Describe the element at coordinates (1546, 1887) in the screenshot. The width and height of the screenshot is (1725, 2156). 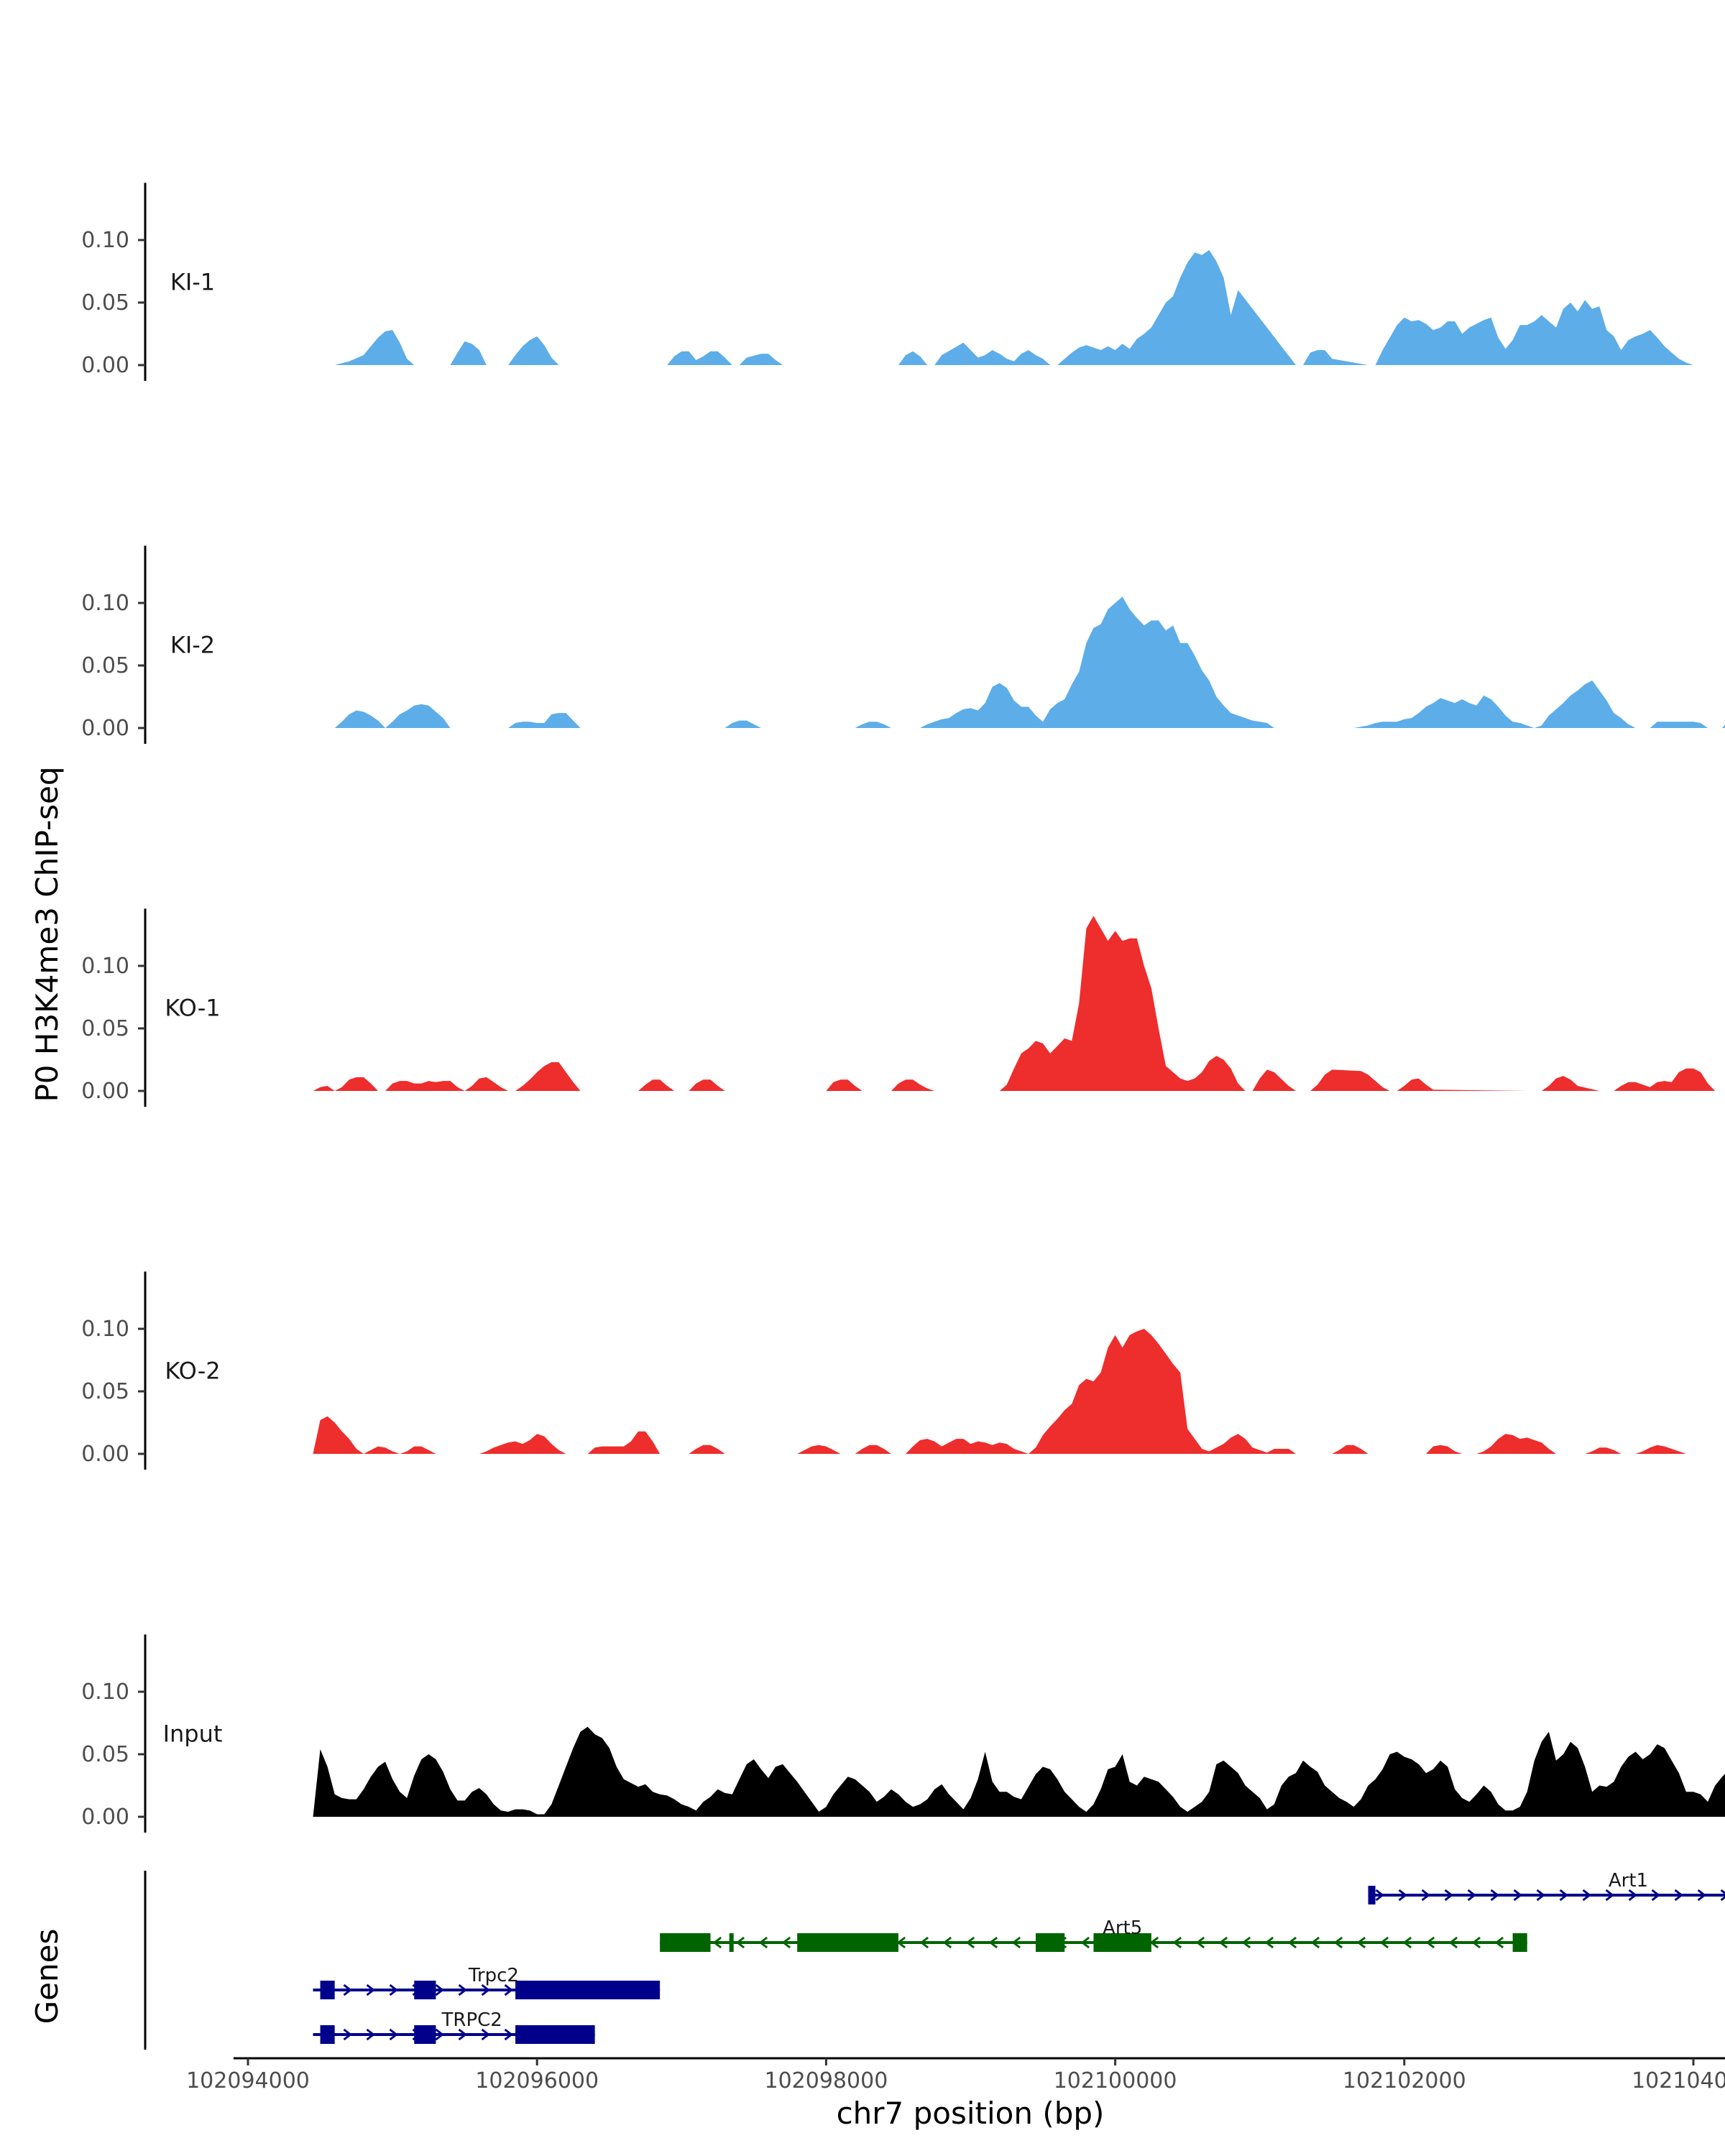
I see `gene-art1: Art1` at that location.